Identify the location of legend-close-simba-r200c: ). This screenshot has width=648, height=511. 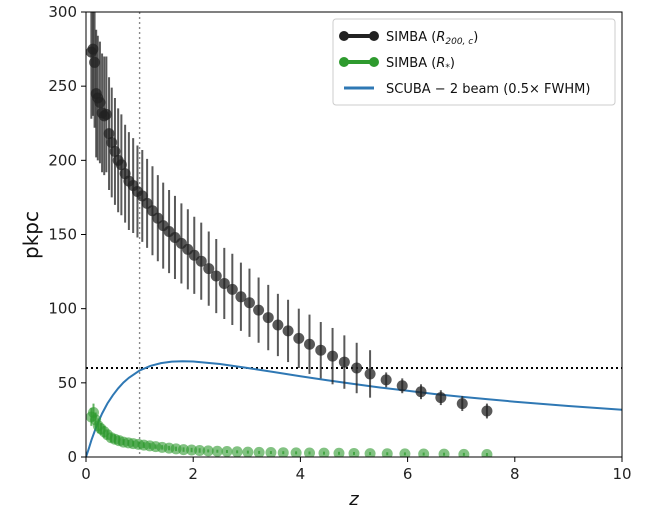
(475, 37).